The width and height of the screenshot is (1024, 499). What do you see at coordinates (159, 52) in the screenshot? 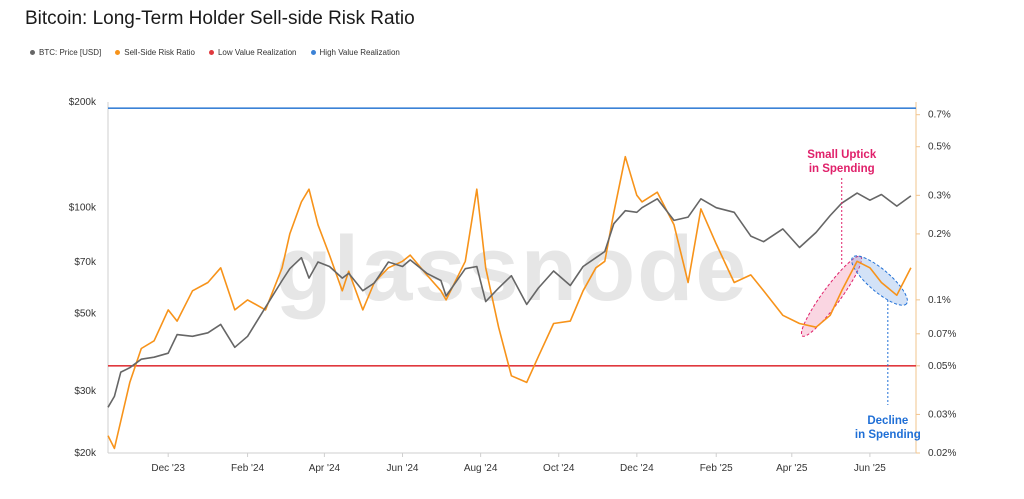
I see `legend-label-ratio: Sell-Side Risk Ratio` at bounding box center [159, 52].